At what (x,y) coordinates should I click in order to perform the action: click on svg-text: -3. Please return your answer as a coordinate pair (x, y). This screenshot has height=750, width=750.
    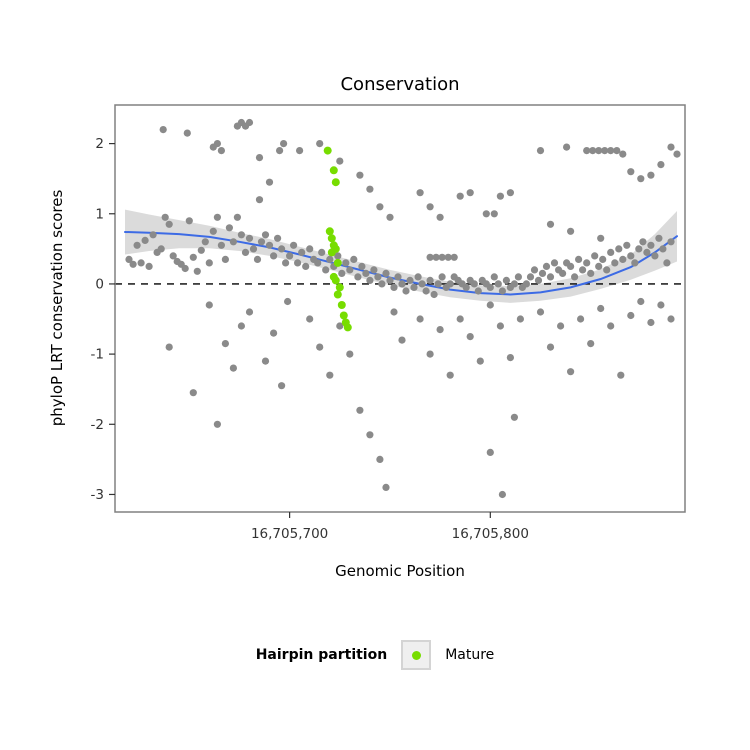
    Looking at the image, I should click on (97, 495).